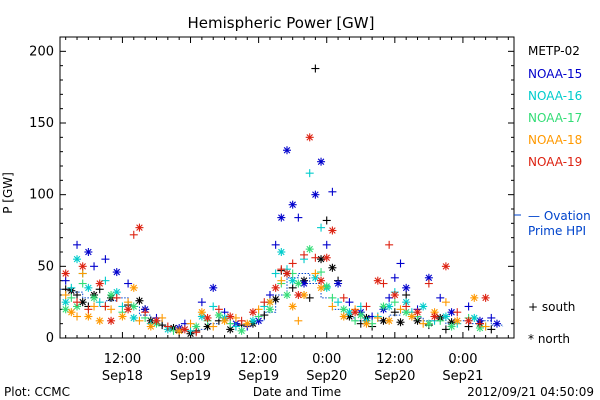  What do you see at coordinates (37, 392) in the screenshot?
I see `plot-credit: Plot: CCMC` at bounding box center [37, 392].